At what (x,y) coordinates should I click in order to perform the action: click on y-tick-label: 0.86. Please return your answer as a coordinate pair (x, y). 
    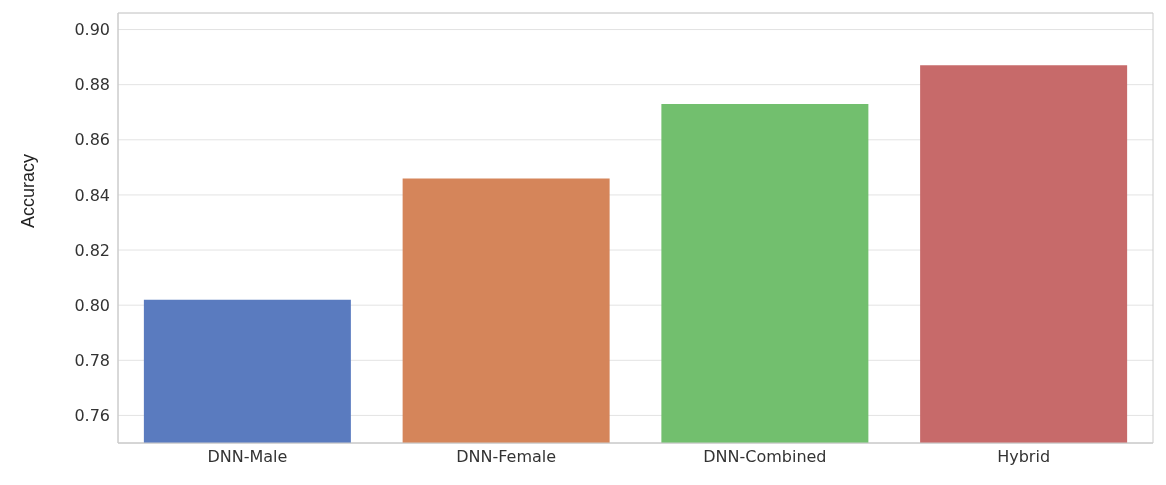
    Looking at the image, I should click on (92, 140).